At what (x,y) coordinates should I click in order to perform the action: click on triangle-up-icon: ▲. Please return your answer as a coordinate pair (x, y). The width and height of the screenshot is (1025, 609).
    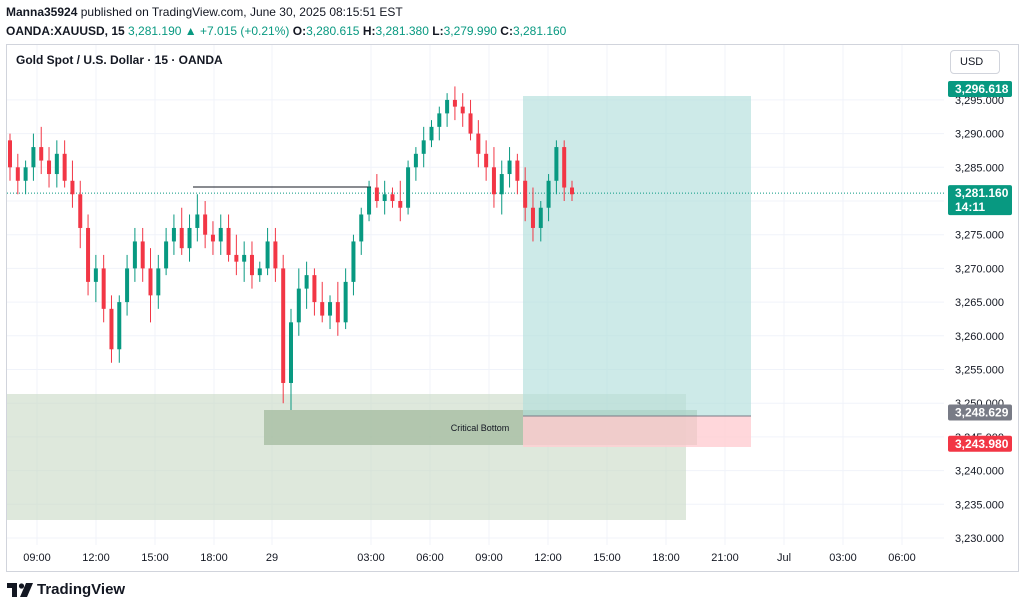
    Looking at the image, I should click on (190, 31).